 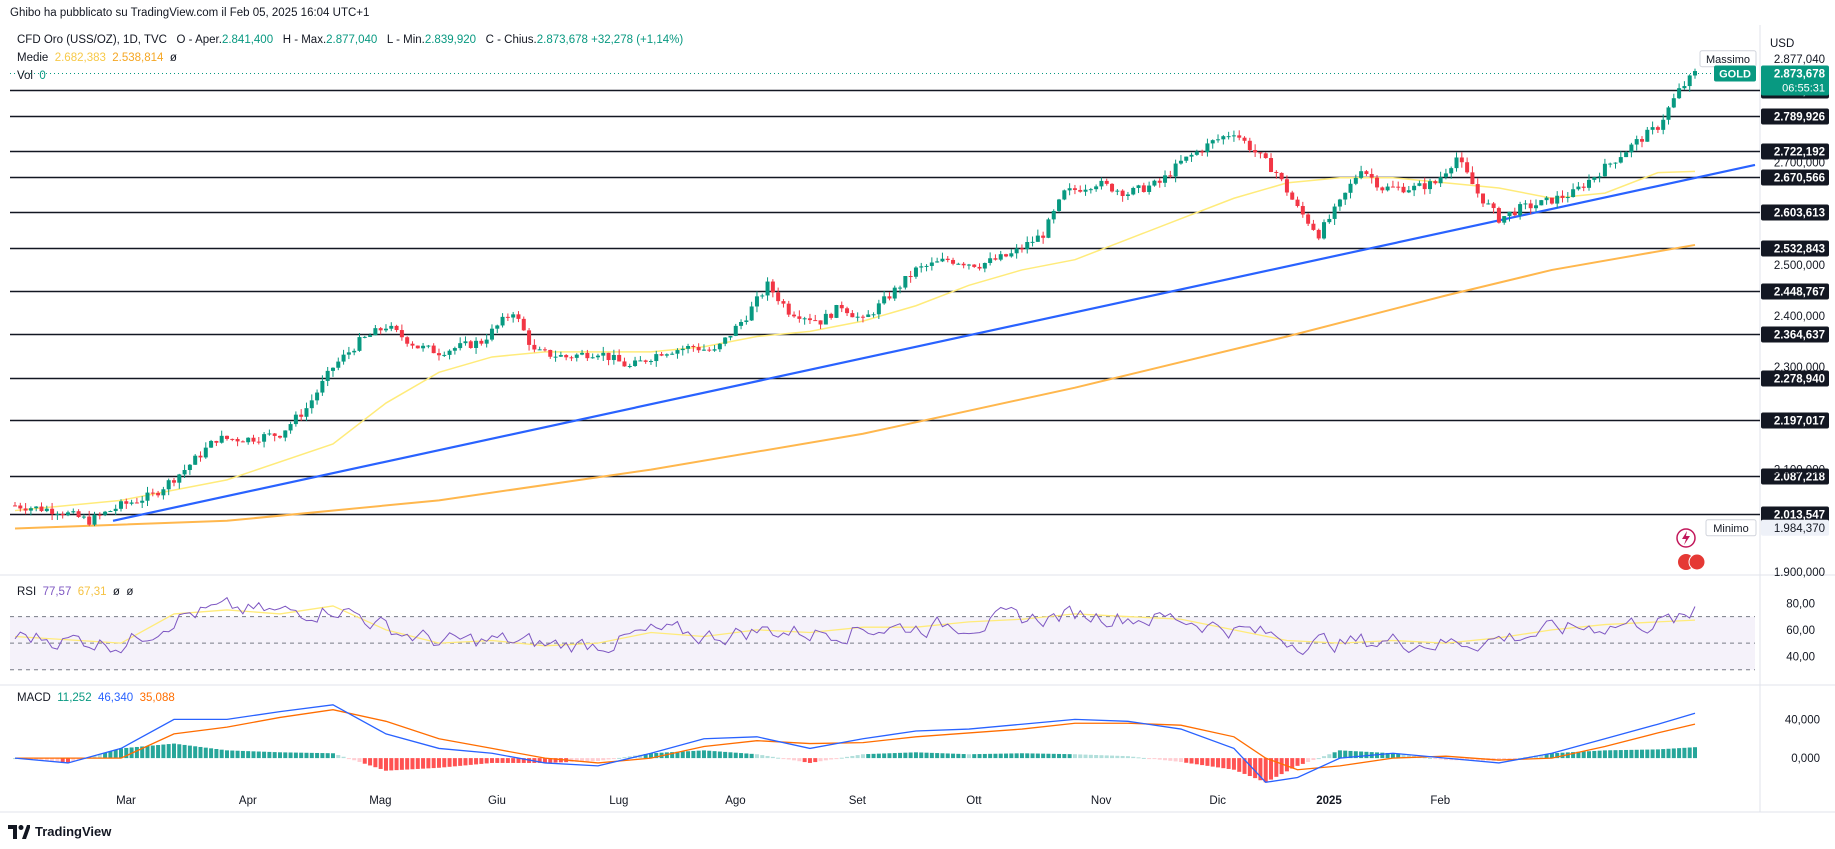 What do you see at coordinates (1799, 250) in the screenshot?
I see `level-label-text: 2.532,843` at bounding box center [1799, 250].